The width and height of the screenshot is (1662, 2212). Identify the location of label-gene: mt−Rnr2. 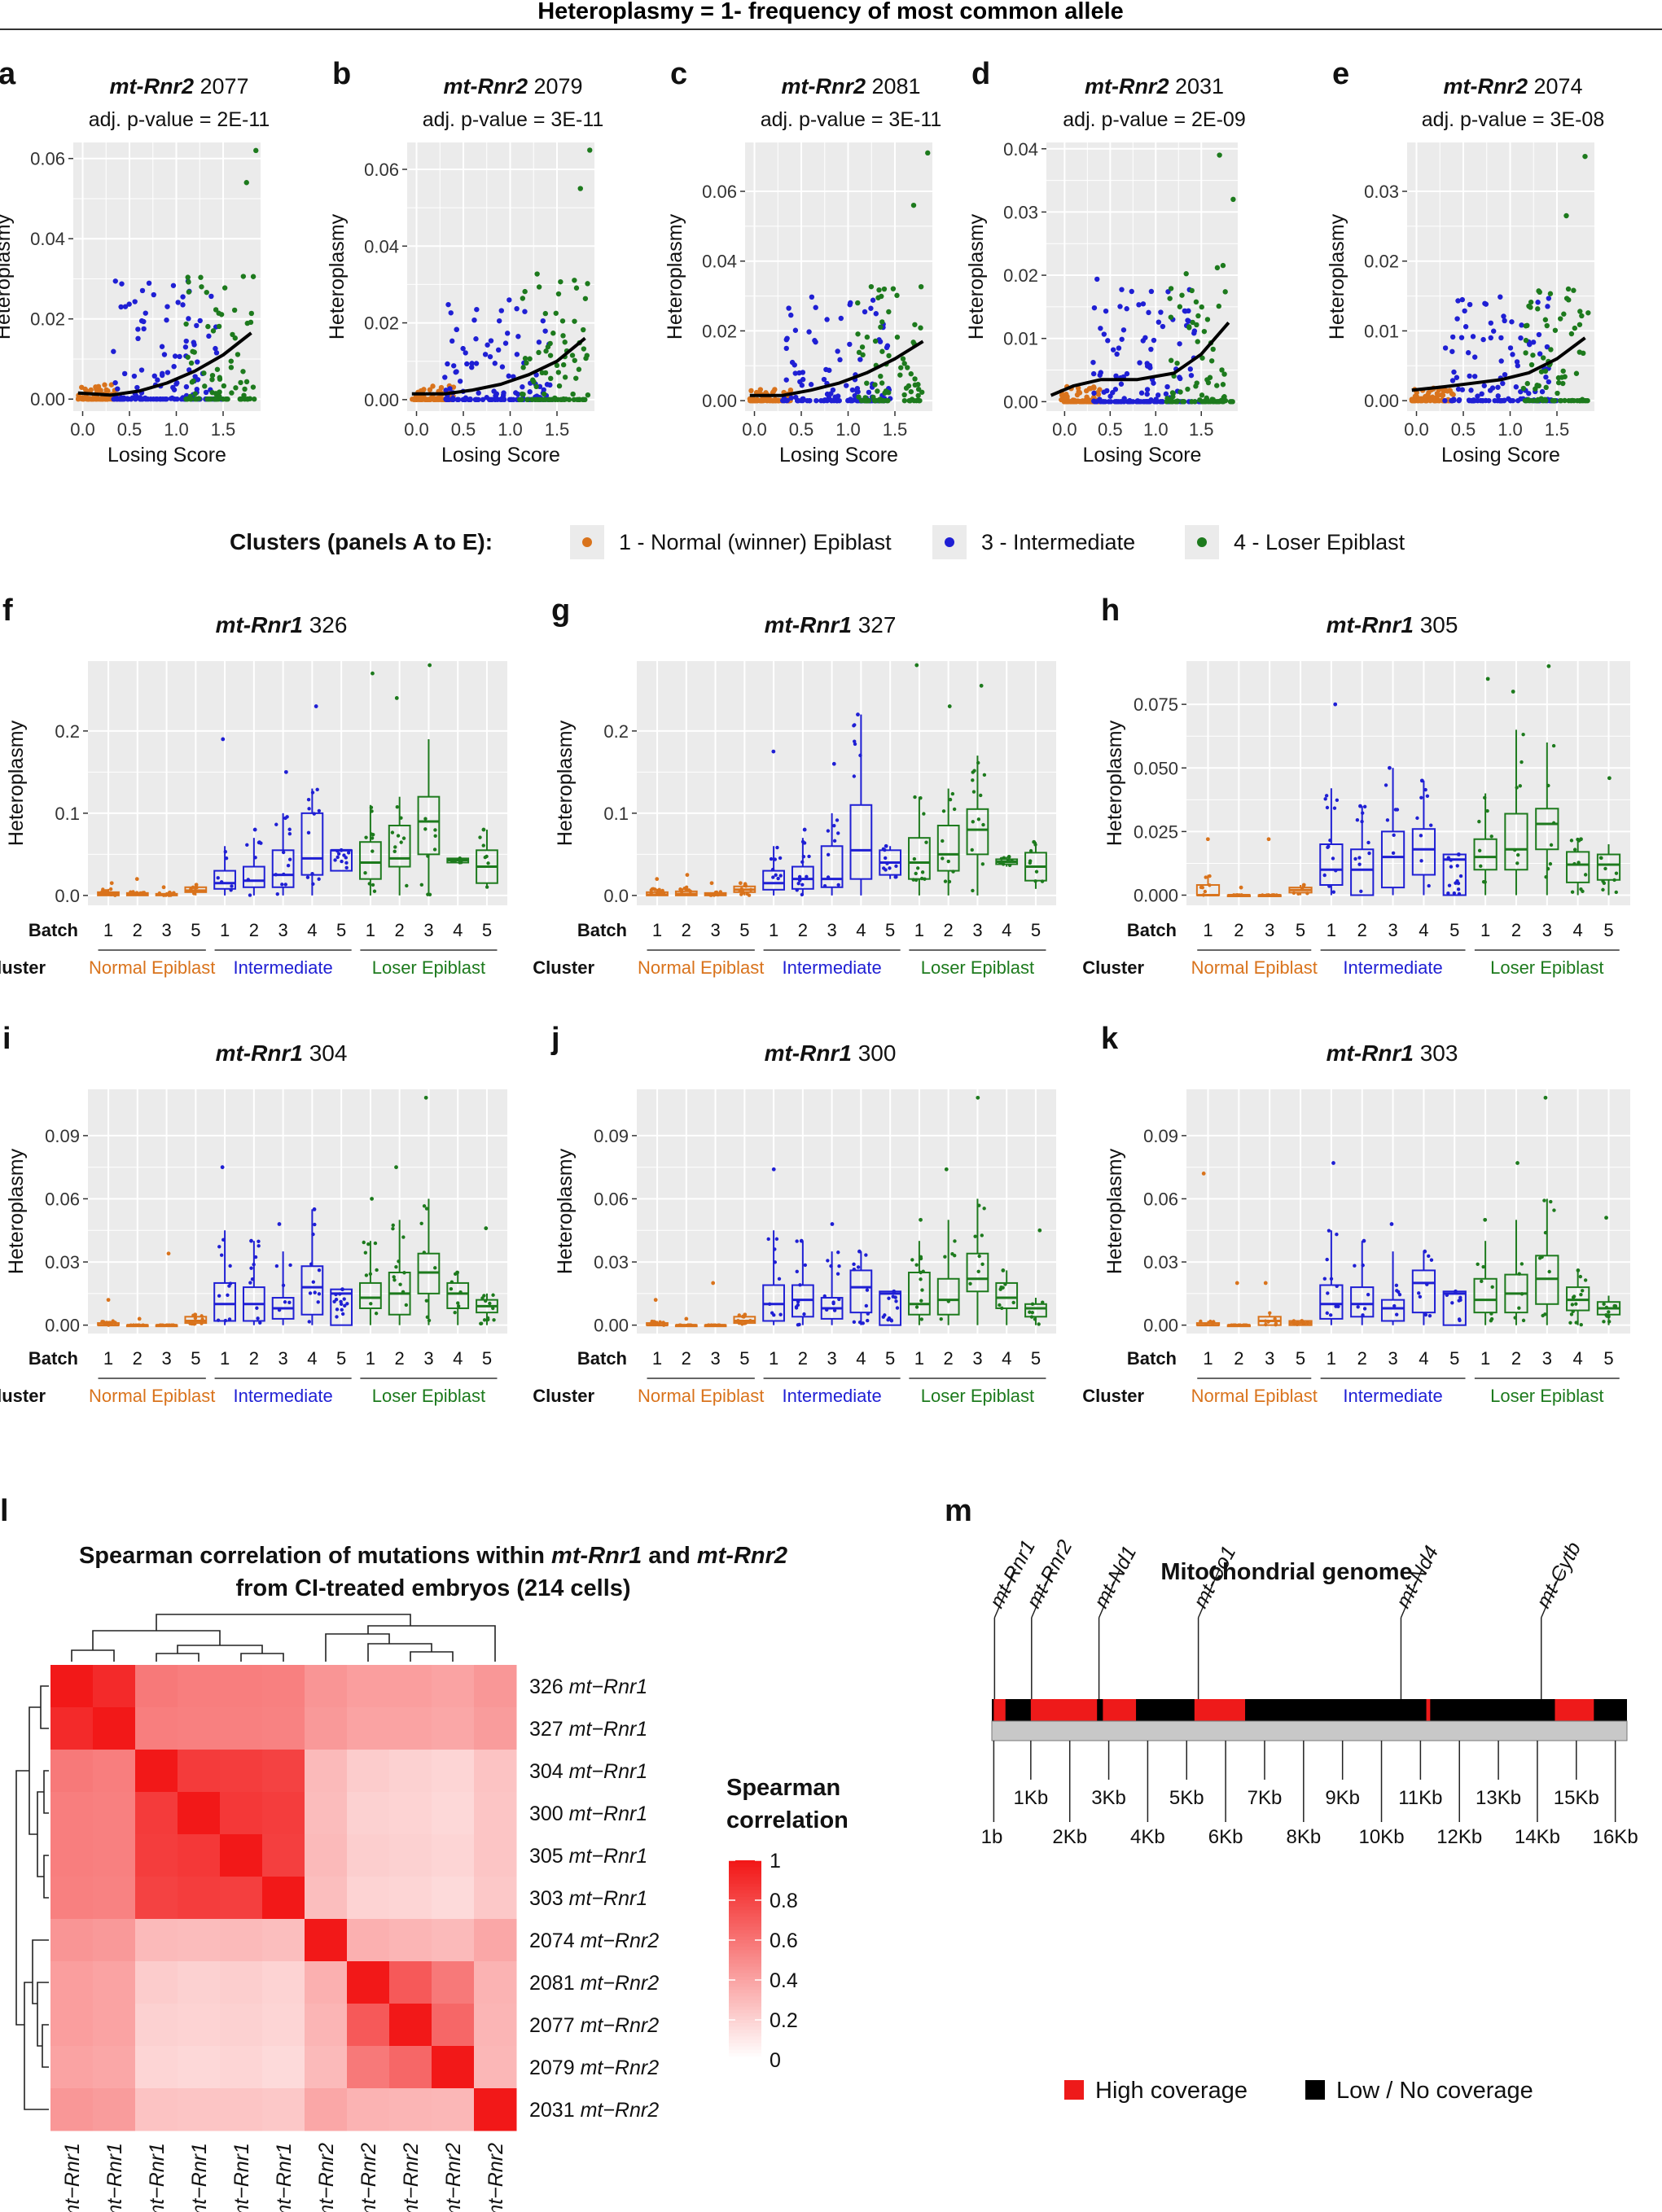
(620, 2068).